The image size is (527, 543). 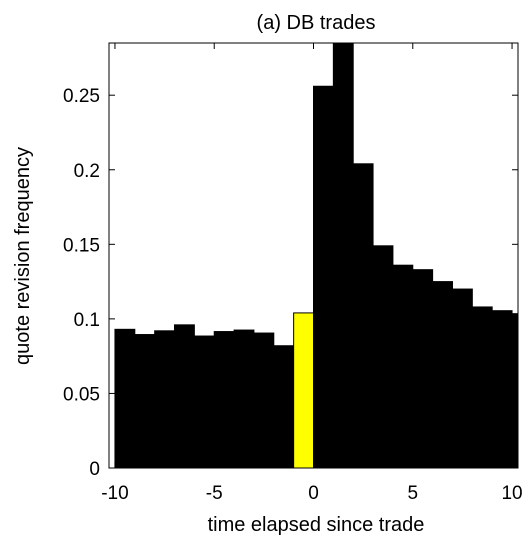 What do you see at coordinates (94, 469) in the screenshot?
I see `y-tick-label: 0` at bounding box center [94, 469].